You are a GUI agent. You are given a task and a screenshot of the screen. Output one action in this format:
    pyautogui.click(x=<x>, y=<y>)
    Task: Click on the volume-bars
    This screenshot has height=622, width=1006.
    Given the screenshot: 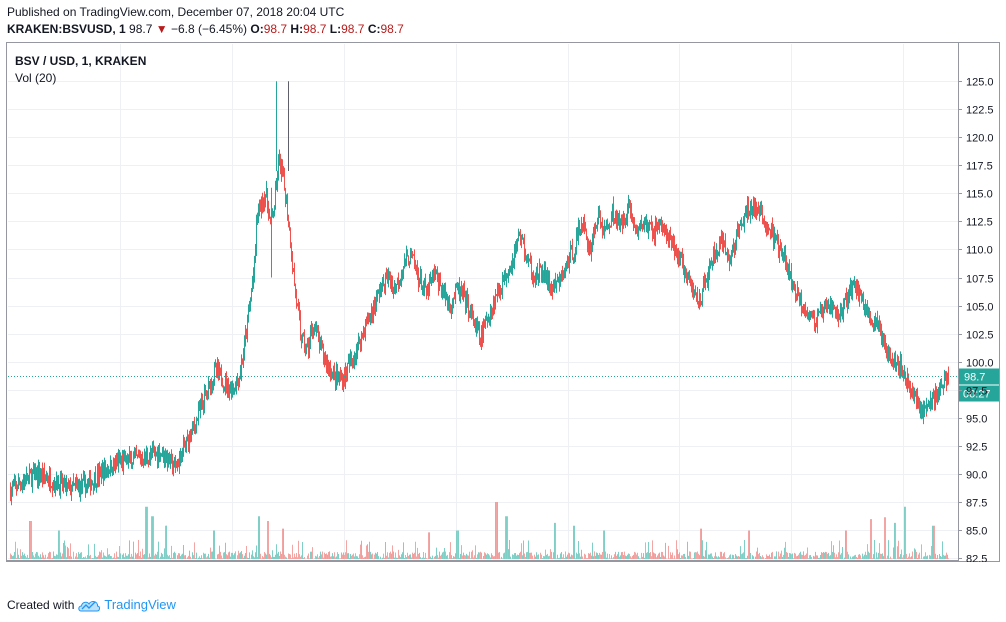 What is the action you would take?
    pyautogui.click(x=479, y=530)
    